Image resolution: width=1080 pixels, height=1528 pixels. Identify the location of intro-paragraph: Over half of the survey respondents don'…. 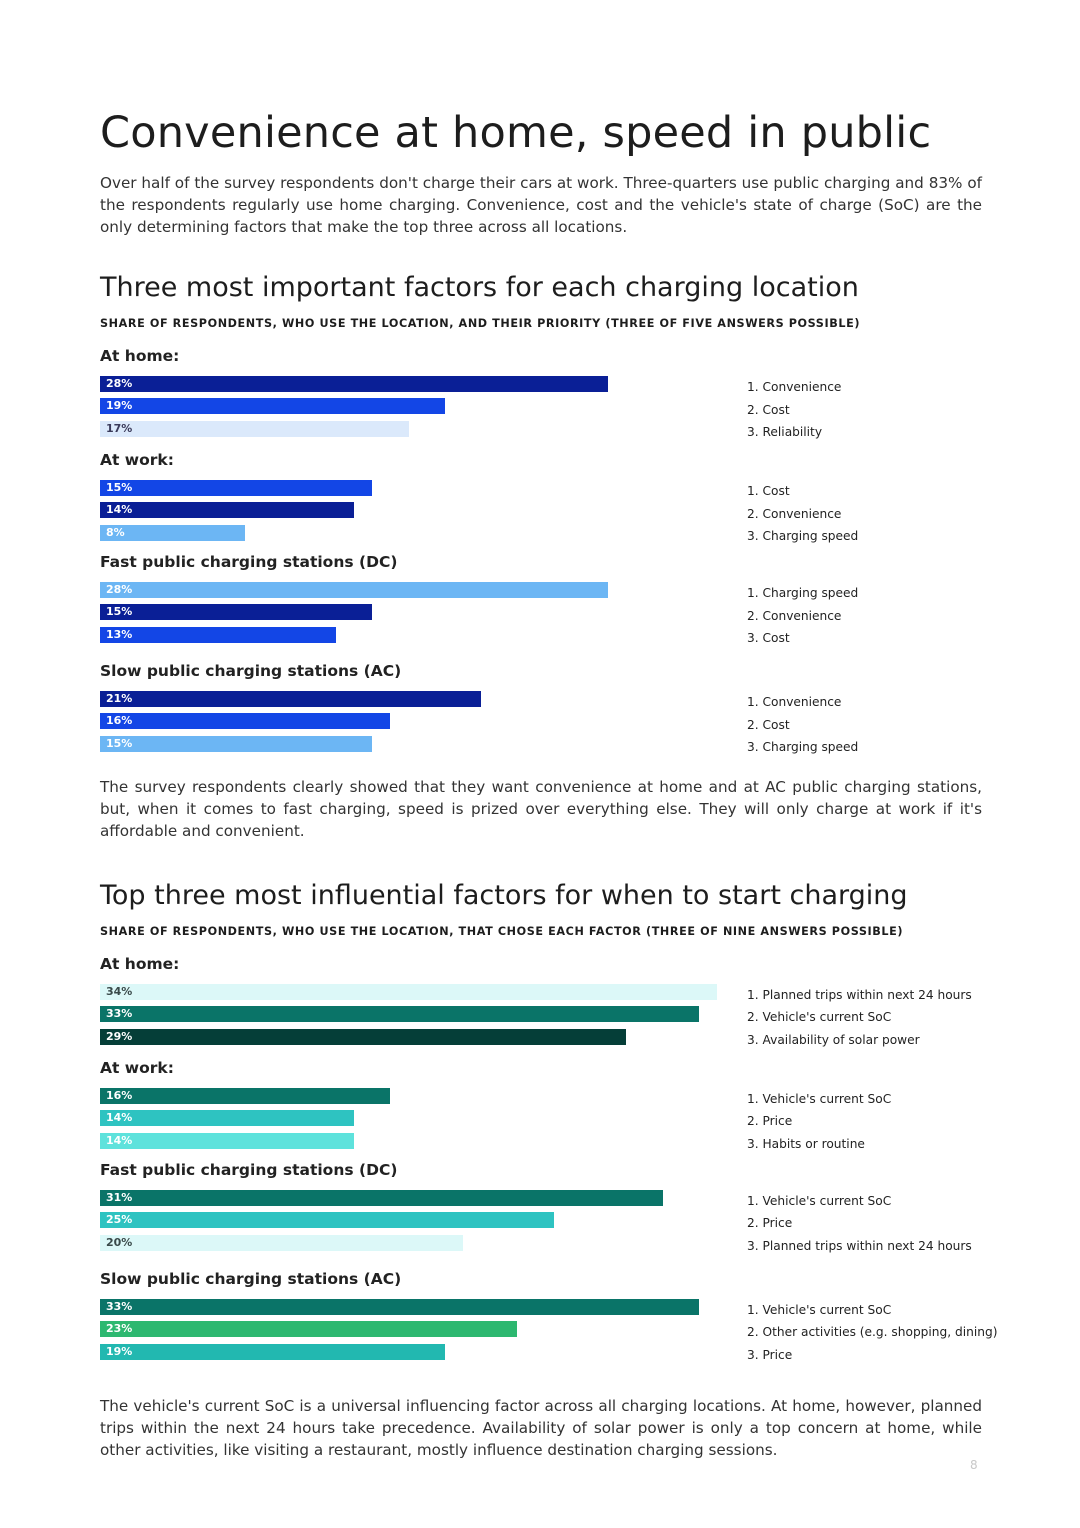
(541, 205).